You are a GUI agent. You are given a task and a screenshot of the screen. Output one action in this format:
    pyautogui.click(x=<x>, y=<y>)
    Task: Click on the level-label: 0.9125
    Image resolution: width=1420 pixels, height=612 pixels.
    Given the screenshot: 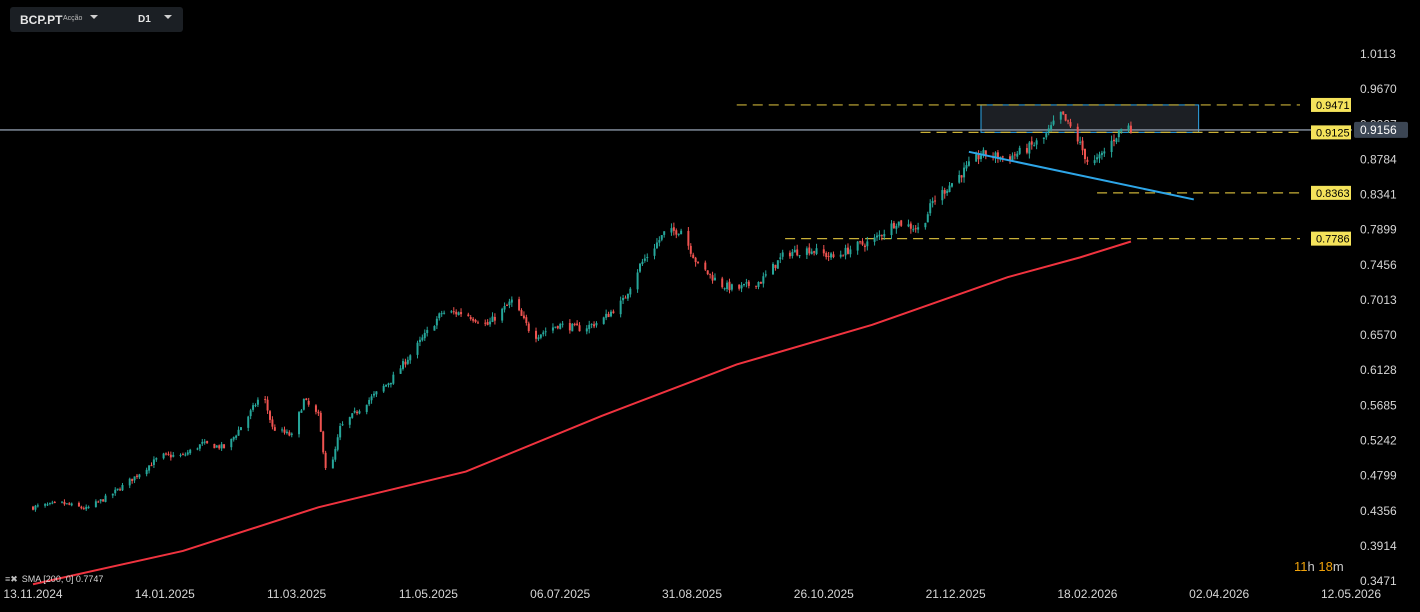 What is the action you would take?
    pyautogui.click(x=1333, y=133)
    